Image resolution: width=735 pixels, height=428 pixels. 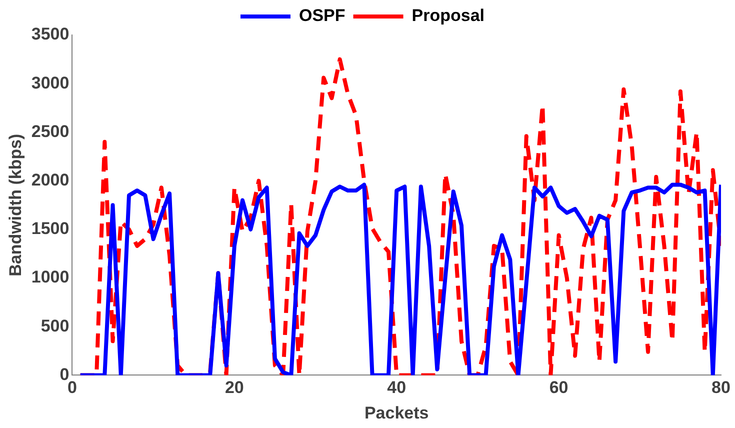 What do you see at coordinates (721, 388) in the screenshot?
I see `x-tick-label: 80` at bounding box center [721, 388].